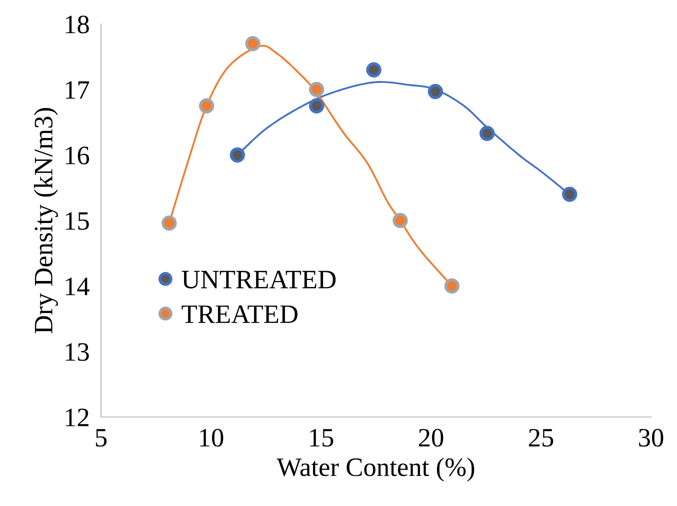 The image size is (677, 506). Describe the element at coordinates (212, 437) in the screenshot. I see `x-tick-label: 10` at that location.